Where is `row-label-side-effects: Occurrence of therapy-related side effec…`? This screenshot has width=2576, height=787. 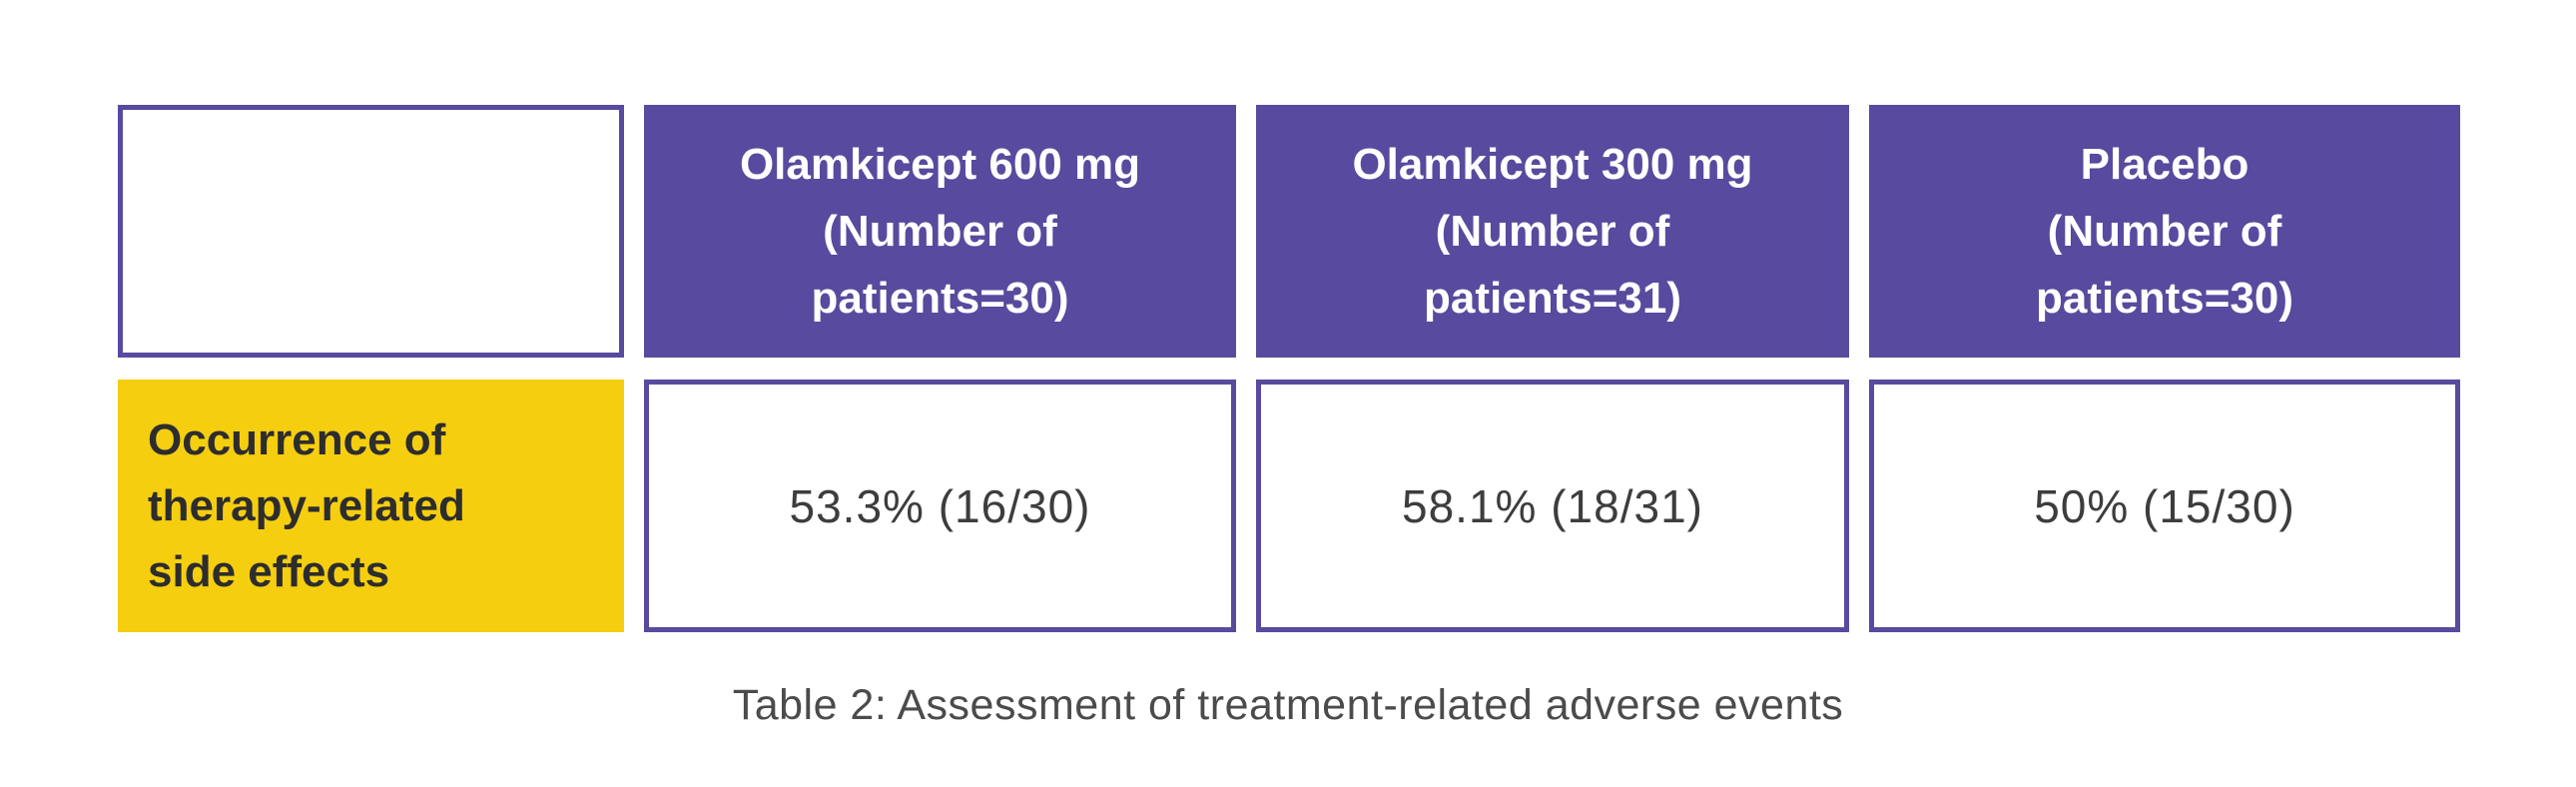
row-label-side-effects: Occurrence of therapy-related side effec… is located at coordinates (371, 506).